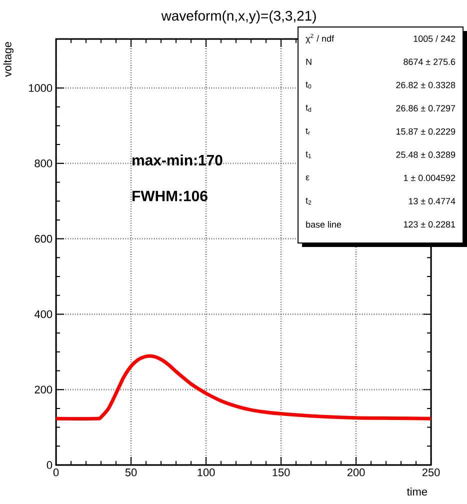 The width and height of the screenshot is (467, 504). What do you see at coordinates (356, 472) in the screenshot?
I see `x-tick-label: 200` at bounding box center [356, 472].